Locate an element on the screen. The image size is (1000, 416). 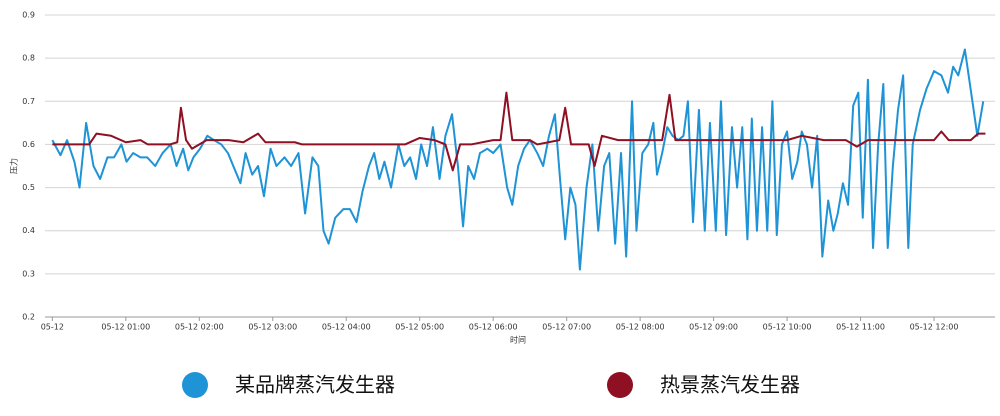
y-tick-label: 0.4 is located at coordinates (28, 230).